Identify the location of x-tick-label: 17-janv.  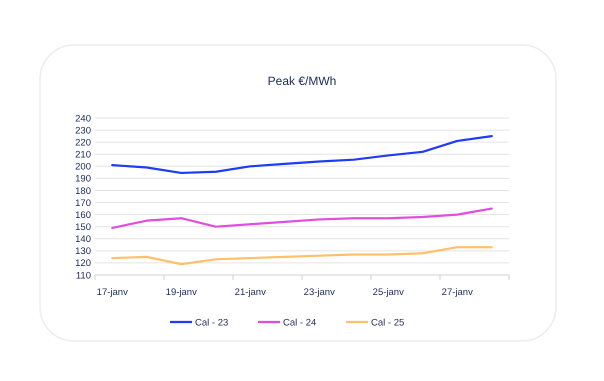
(112, 292).